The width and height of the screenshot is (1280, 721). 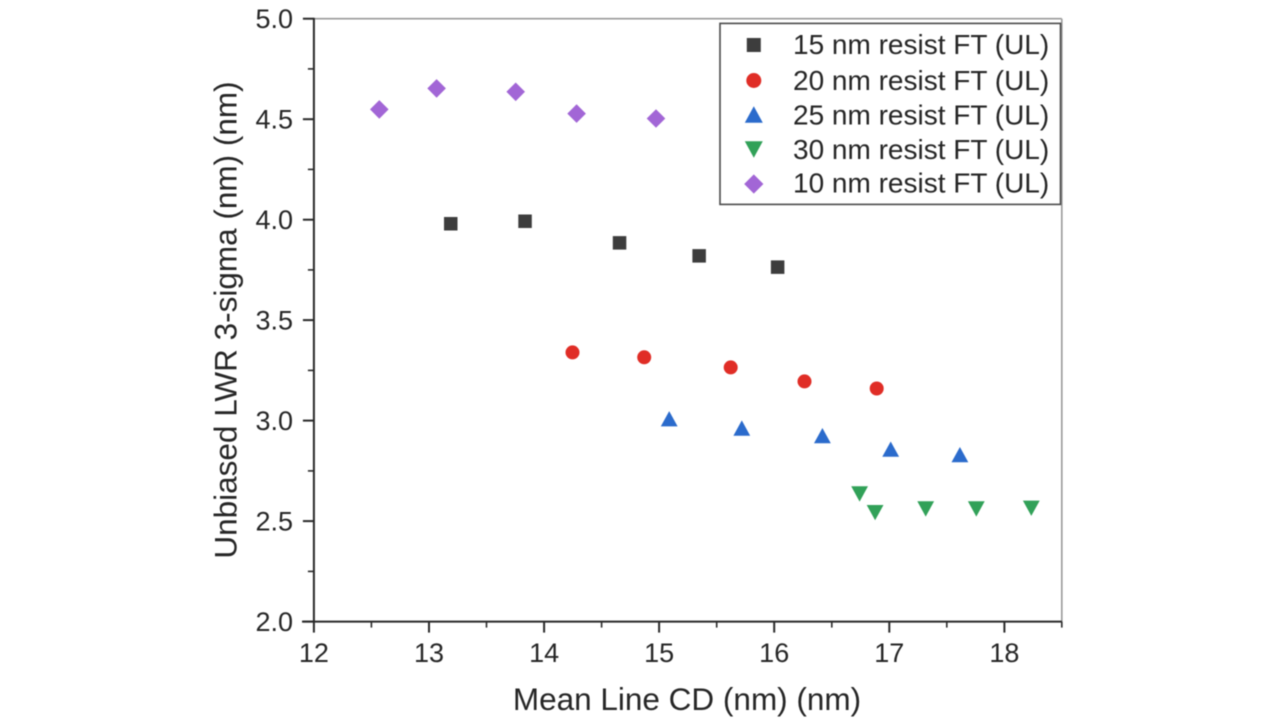 What do you see at coordinates (921, 114) in the screenshot?
I see `svg-text: 25 nm resist FT (UL)` at bounding box center [921, 114].